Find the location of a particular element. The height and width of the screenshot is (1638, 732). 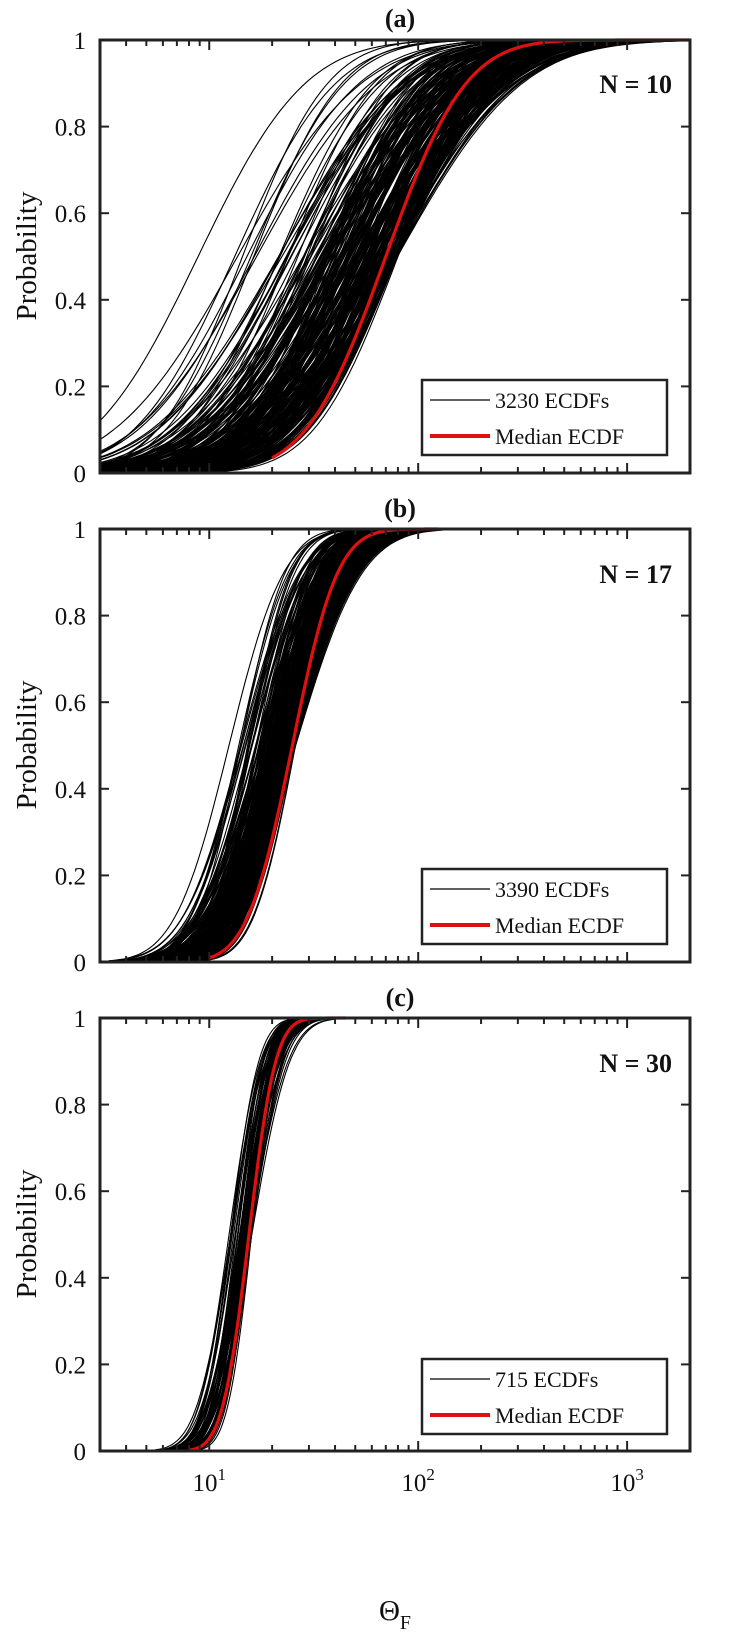

legend-label-ecdfs: 3230 ECDFs is located at coordinates (552, 400).